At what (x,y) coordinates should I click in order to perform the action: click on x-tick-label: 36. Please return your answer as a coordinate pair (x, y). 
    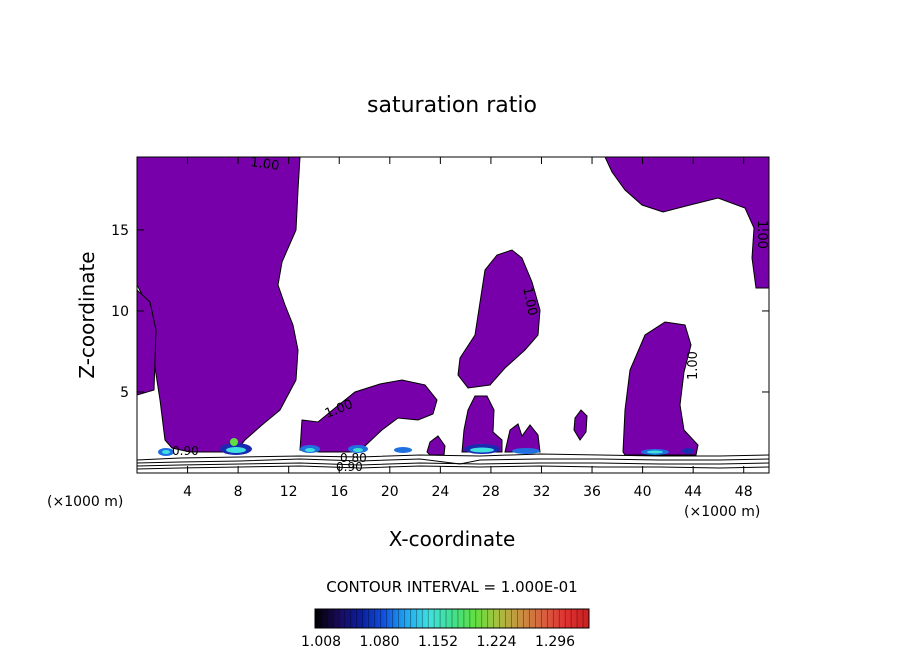
    Looking at the image, I should click on (592, 492).